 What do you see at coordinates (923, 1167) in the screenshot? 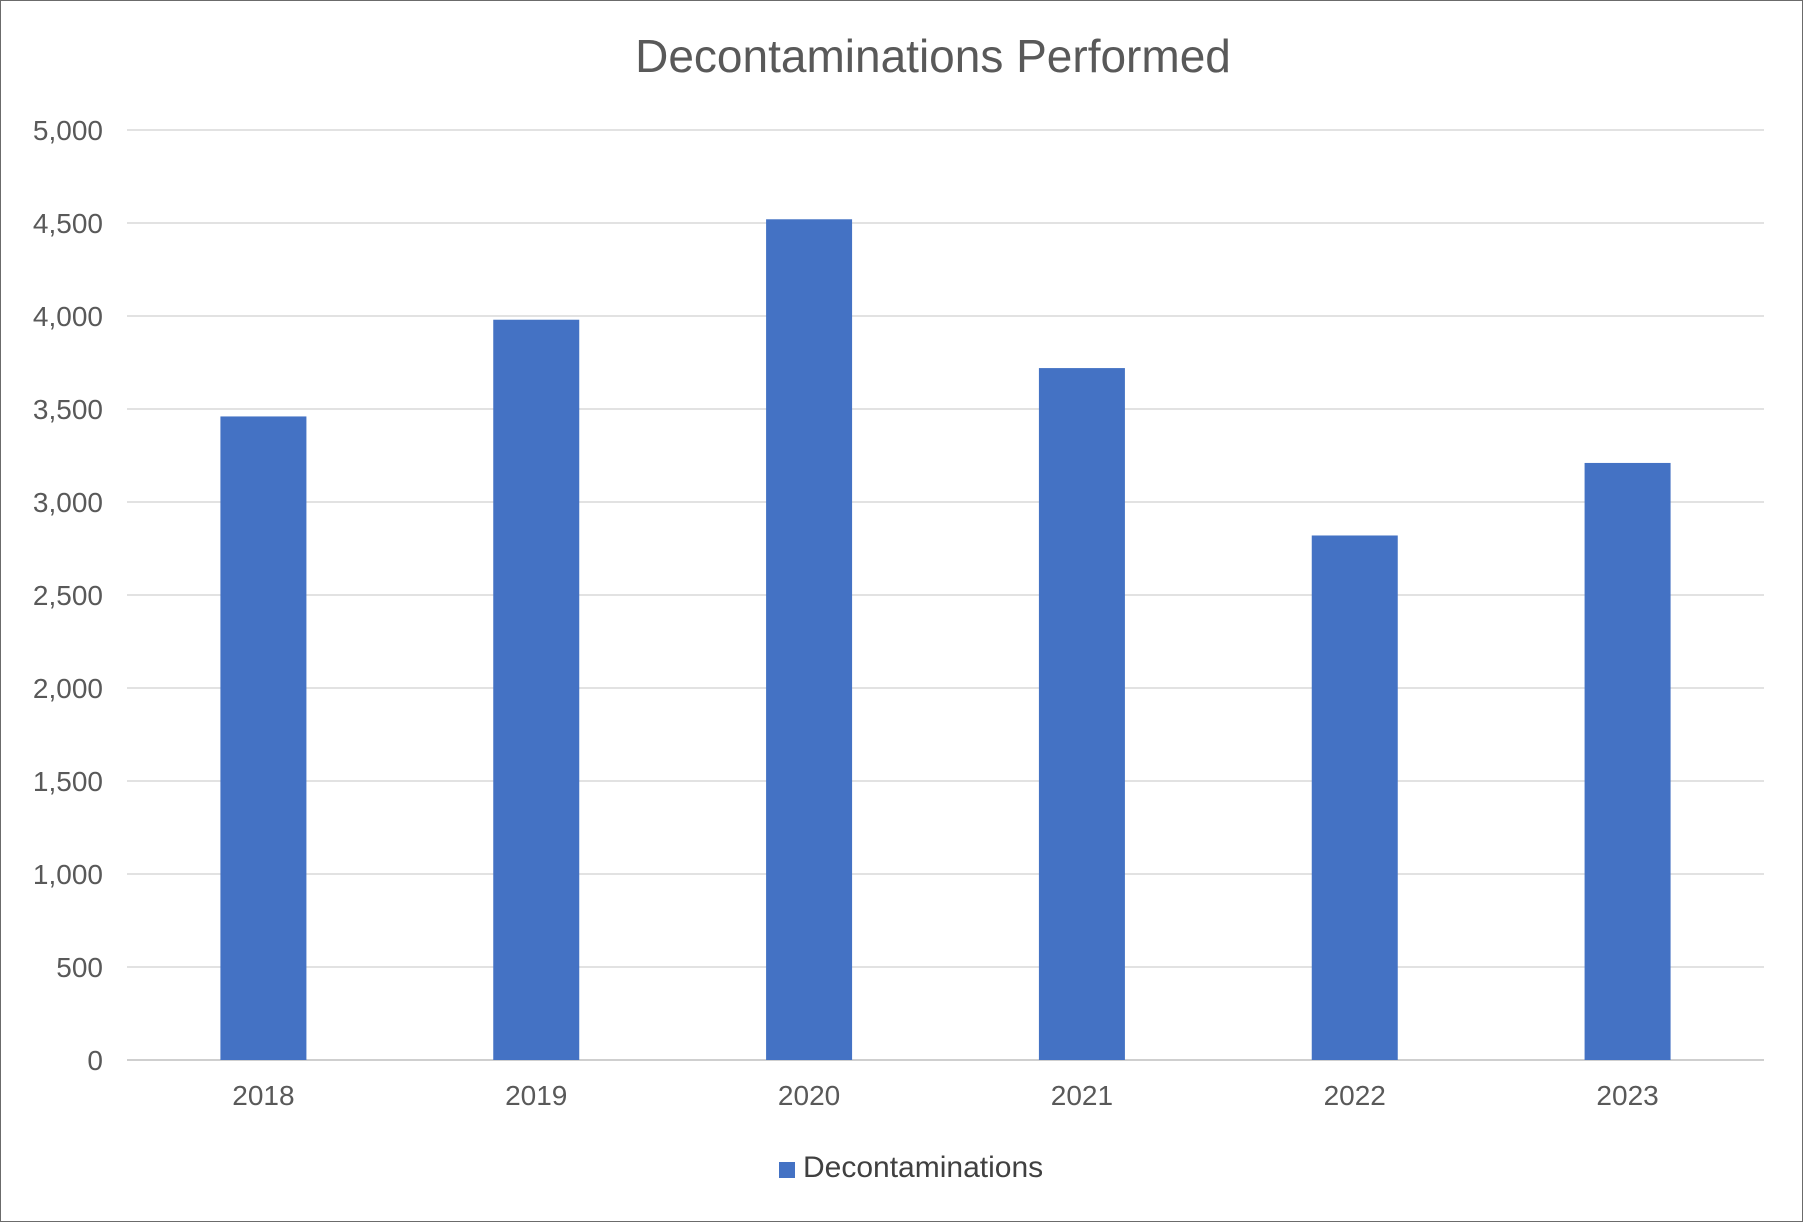
I see `legend-label: Decontaminations` at bounding box center [923, 1167].